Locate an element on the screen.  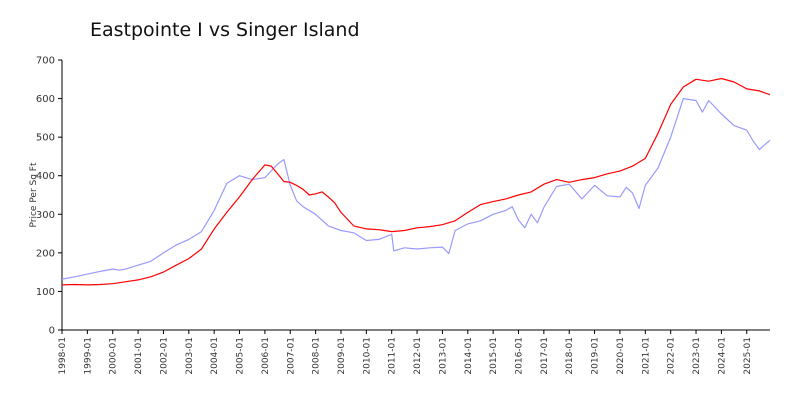
y-axis-label: Price Per Sq Ft is located at coordinates (34, 194).